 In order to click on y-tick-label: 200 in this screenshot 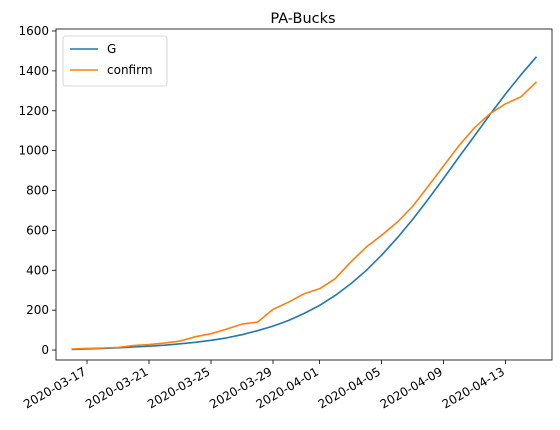, I will do `click(37, 310)`.